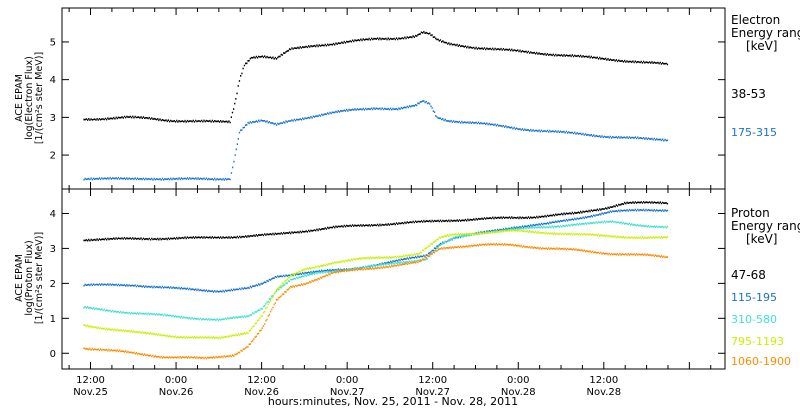 This screenshot has height=410, width=800. Describe the element at coordinates (29, 277) in the screenshot. I see `proton-ylabel-line2: log(Proton Flux)` at that location.